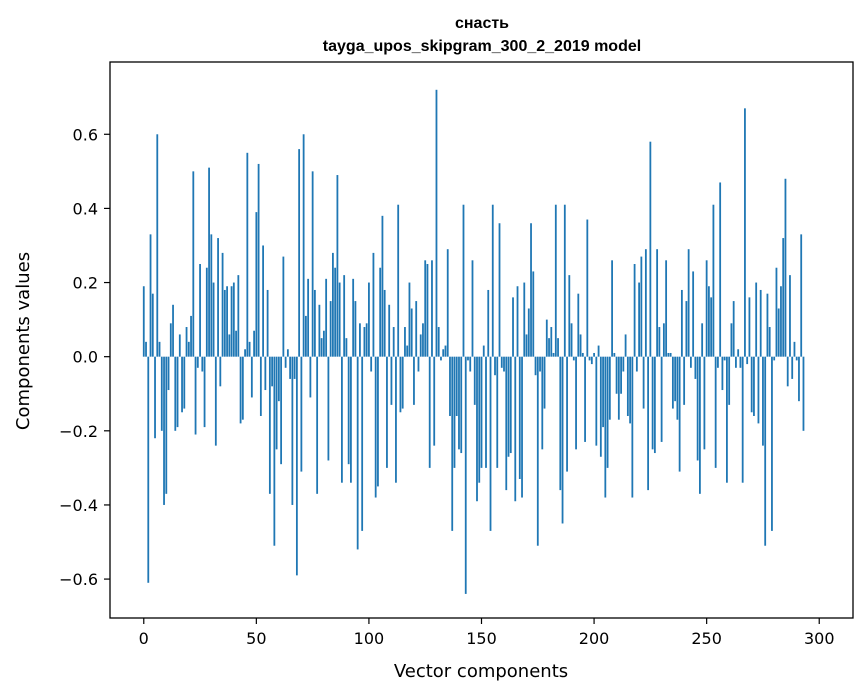 The width and height of the screenshot is (867, 696). Describe the element at coordinates (78, 505) in the screenshot. I see `y-tick-label: −0.4` at that location.